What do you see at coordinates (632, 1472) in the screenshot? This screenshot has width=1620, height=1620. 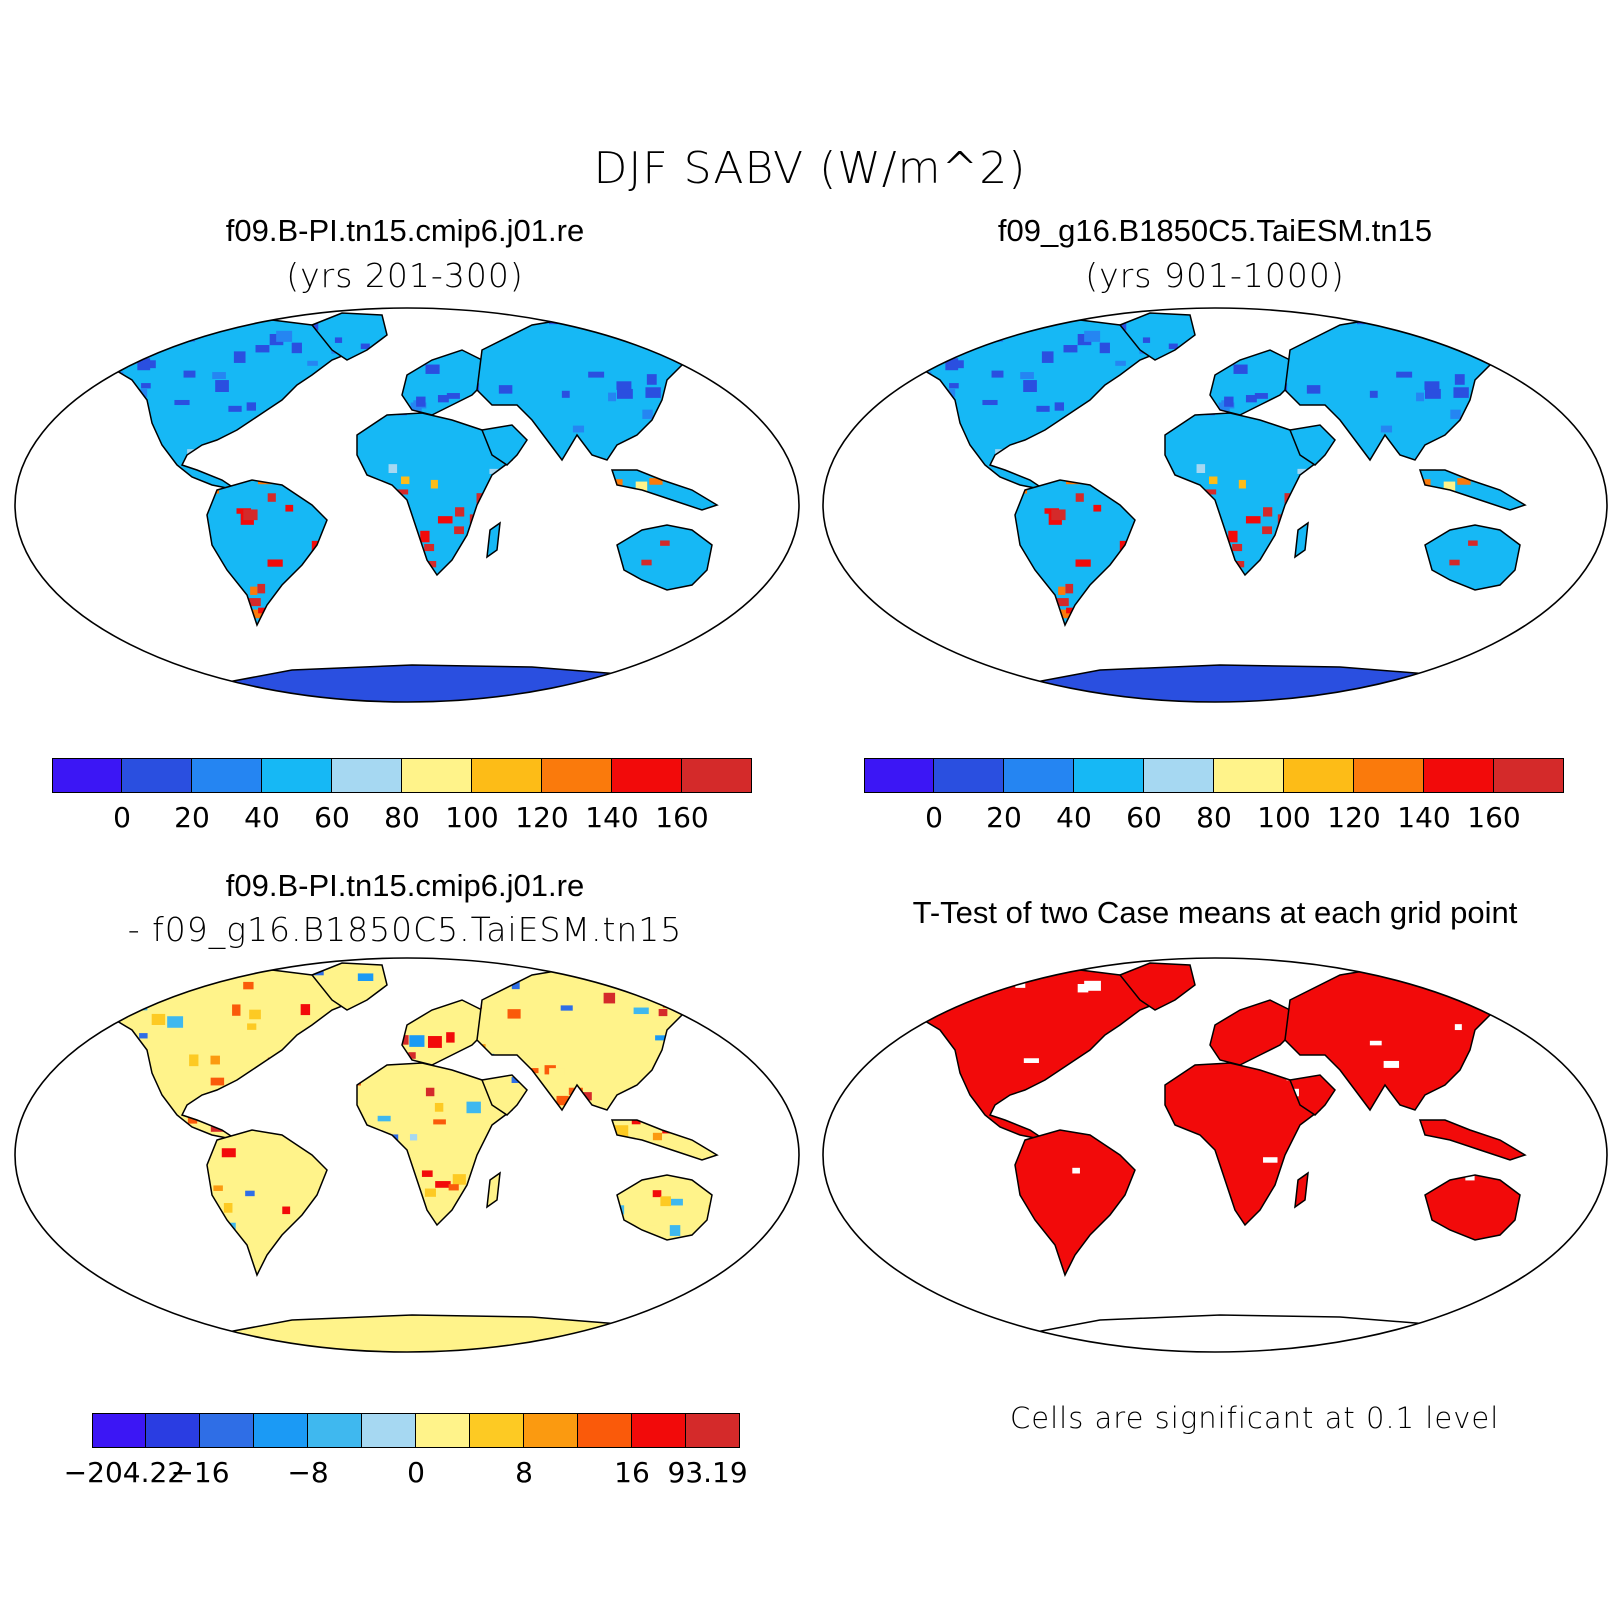 I see `colorbar-label: 16` at bounding box center [632, 1472].